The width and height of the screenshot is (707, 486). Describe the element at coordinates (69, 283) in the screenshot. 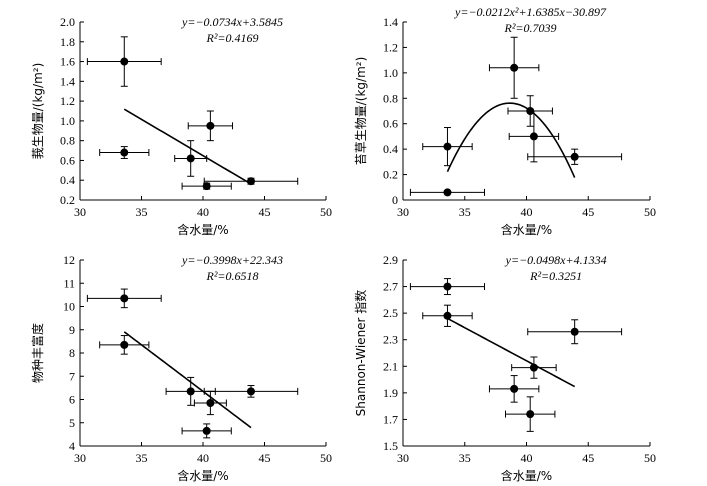

I see `y-tick-label: 11` at that location.